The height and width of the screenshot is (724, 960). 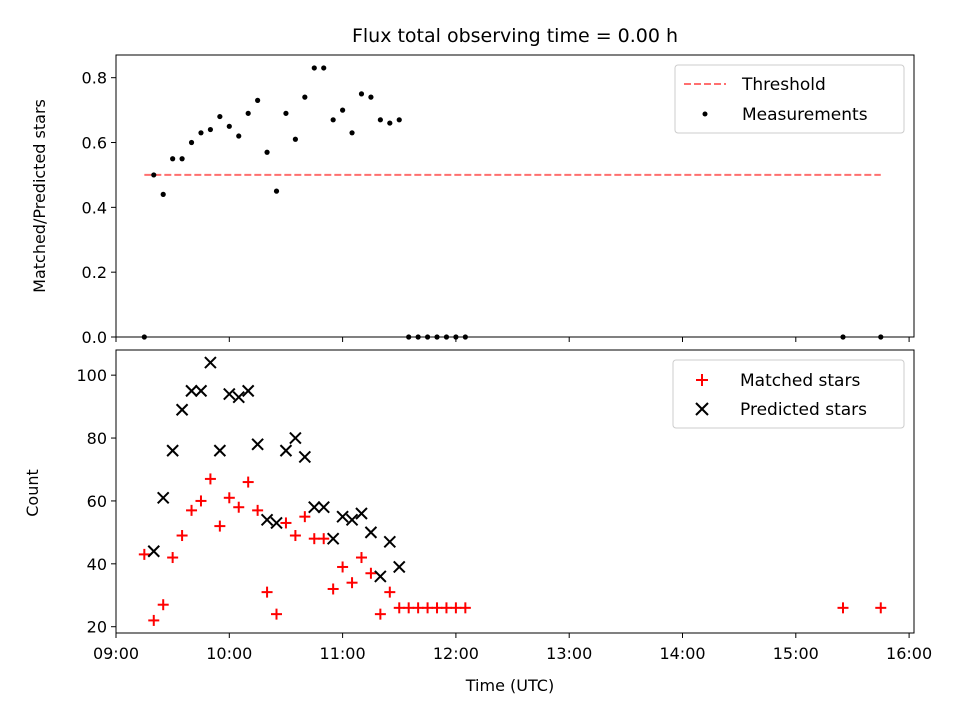 What do you see at coordinates (783, 85) in the screenshot?
I see `top-legend-threshold-label: Threshold` at bounding box center [783, 85].